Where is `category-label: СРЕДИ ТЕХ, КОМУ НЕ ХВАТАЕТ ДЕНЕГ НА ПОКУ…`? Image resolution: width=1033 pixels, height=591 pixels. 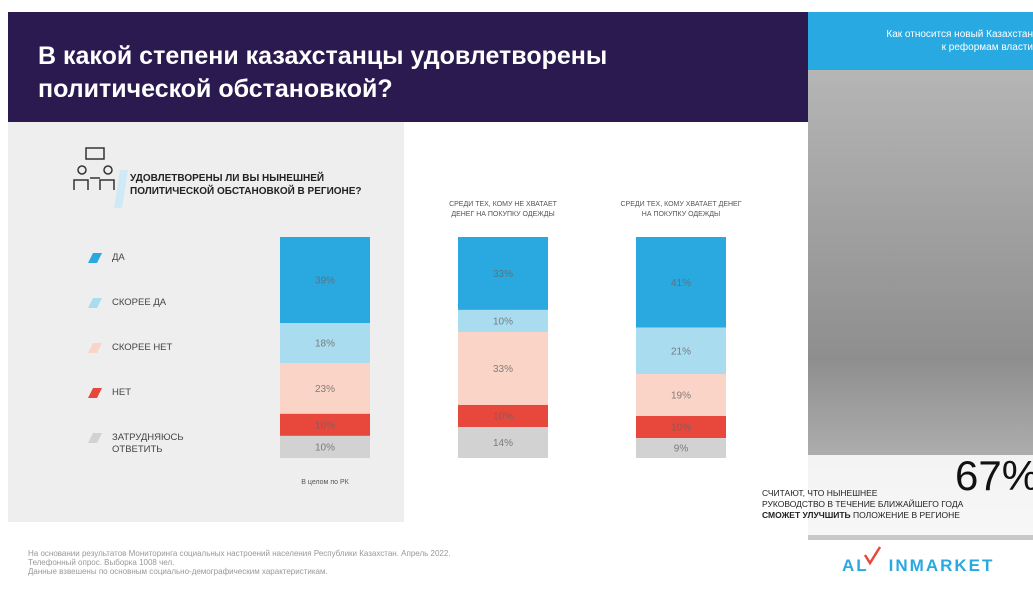 category-label: СРЕДИ ТЕХ, КОМУ НЕ ХВАТАЕТ ДЕНЕГ НА ПОКУ… is located at coordinates (503, 209).